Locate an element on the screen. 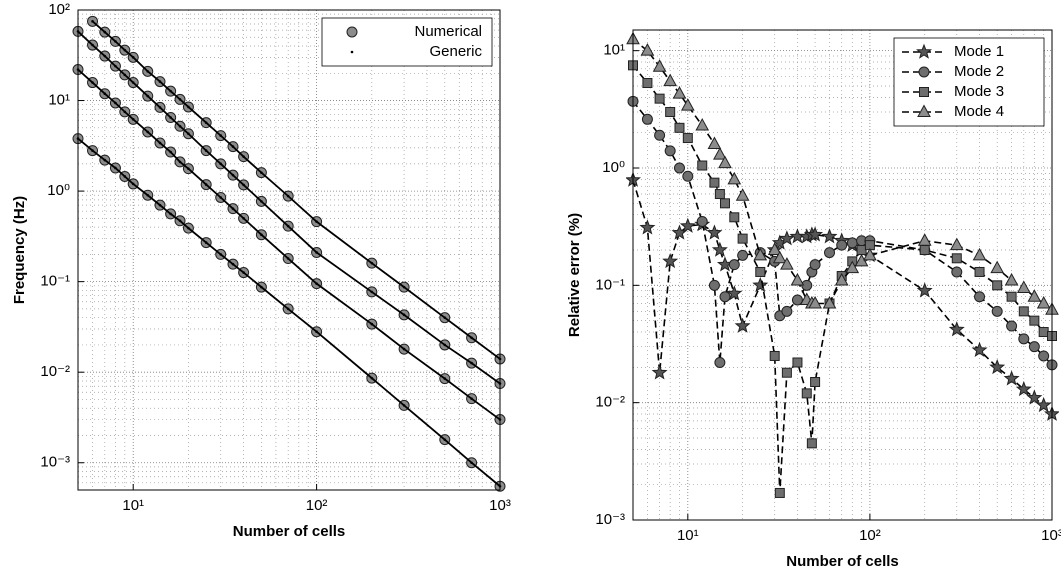 Image resolution: width=1061 pixels, height=576 pixels. y-tick-label: 10⁰ is located at coordinates (613, 167).